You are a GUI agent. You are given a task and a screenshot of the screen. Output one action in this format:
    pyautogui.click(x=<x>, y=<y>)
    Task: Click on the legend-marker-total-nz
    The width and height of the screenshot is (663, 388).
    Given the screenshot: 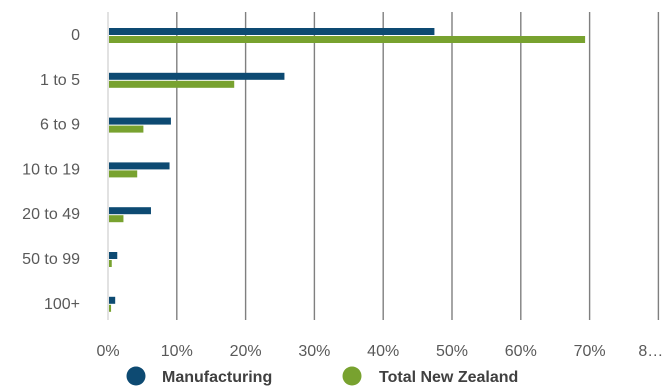 What is the action you would take?
    pyautogui.click(x=352, y=376)
    